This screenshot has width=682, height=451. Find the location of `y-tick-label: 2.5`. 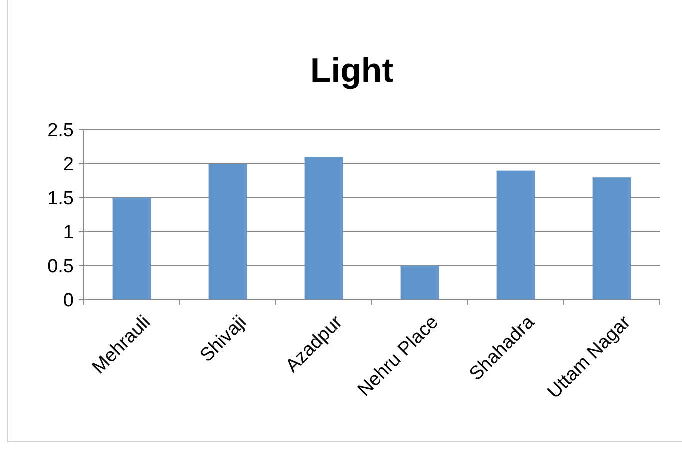

y-tick-label: 2.5 is located at coordinates (61, 131).